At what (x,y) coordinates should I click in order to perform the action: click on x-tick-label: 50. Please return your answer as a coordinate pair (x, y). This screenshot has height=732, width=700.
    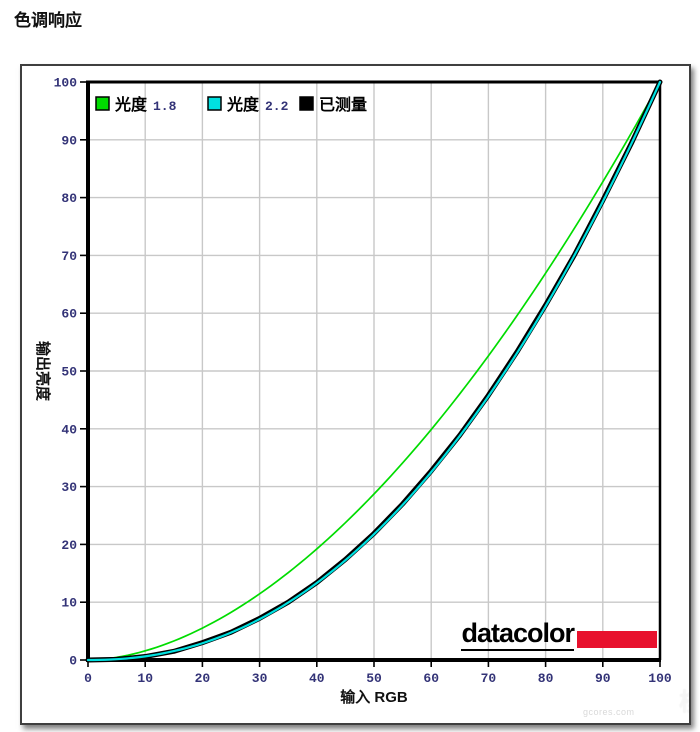
    Looking at the image, I should click on (374, 678).